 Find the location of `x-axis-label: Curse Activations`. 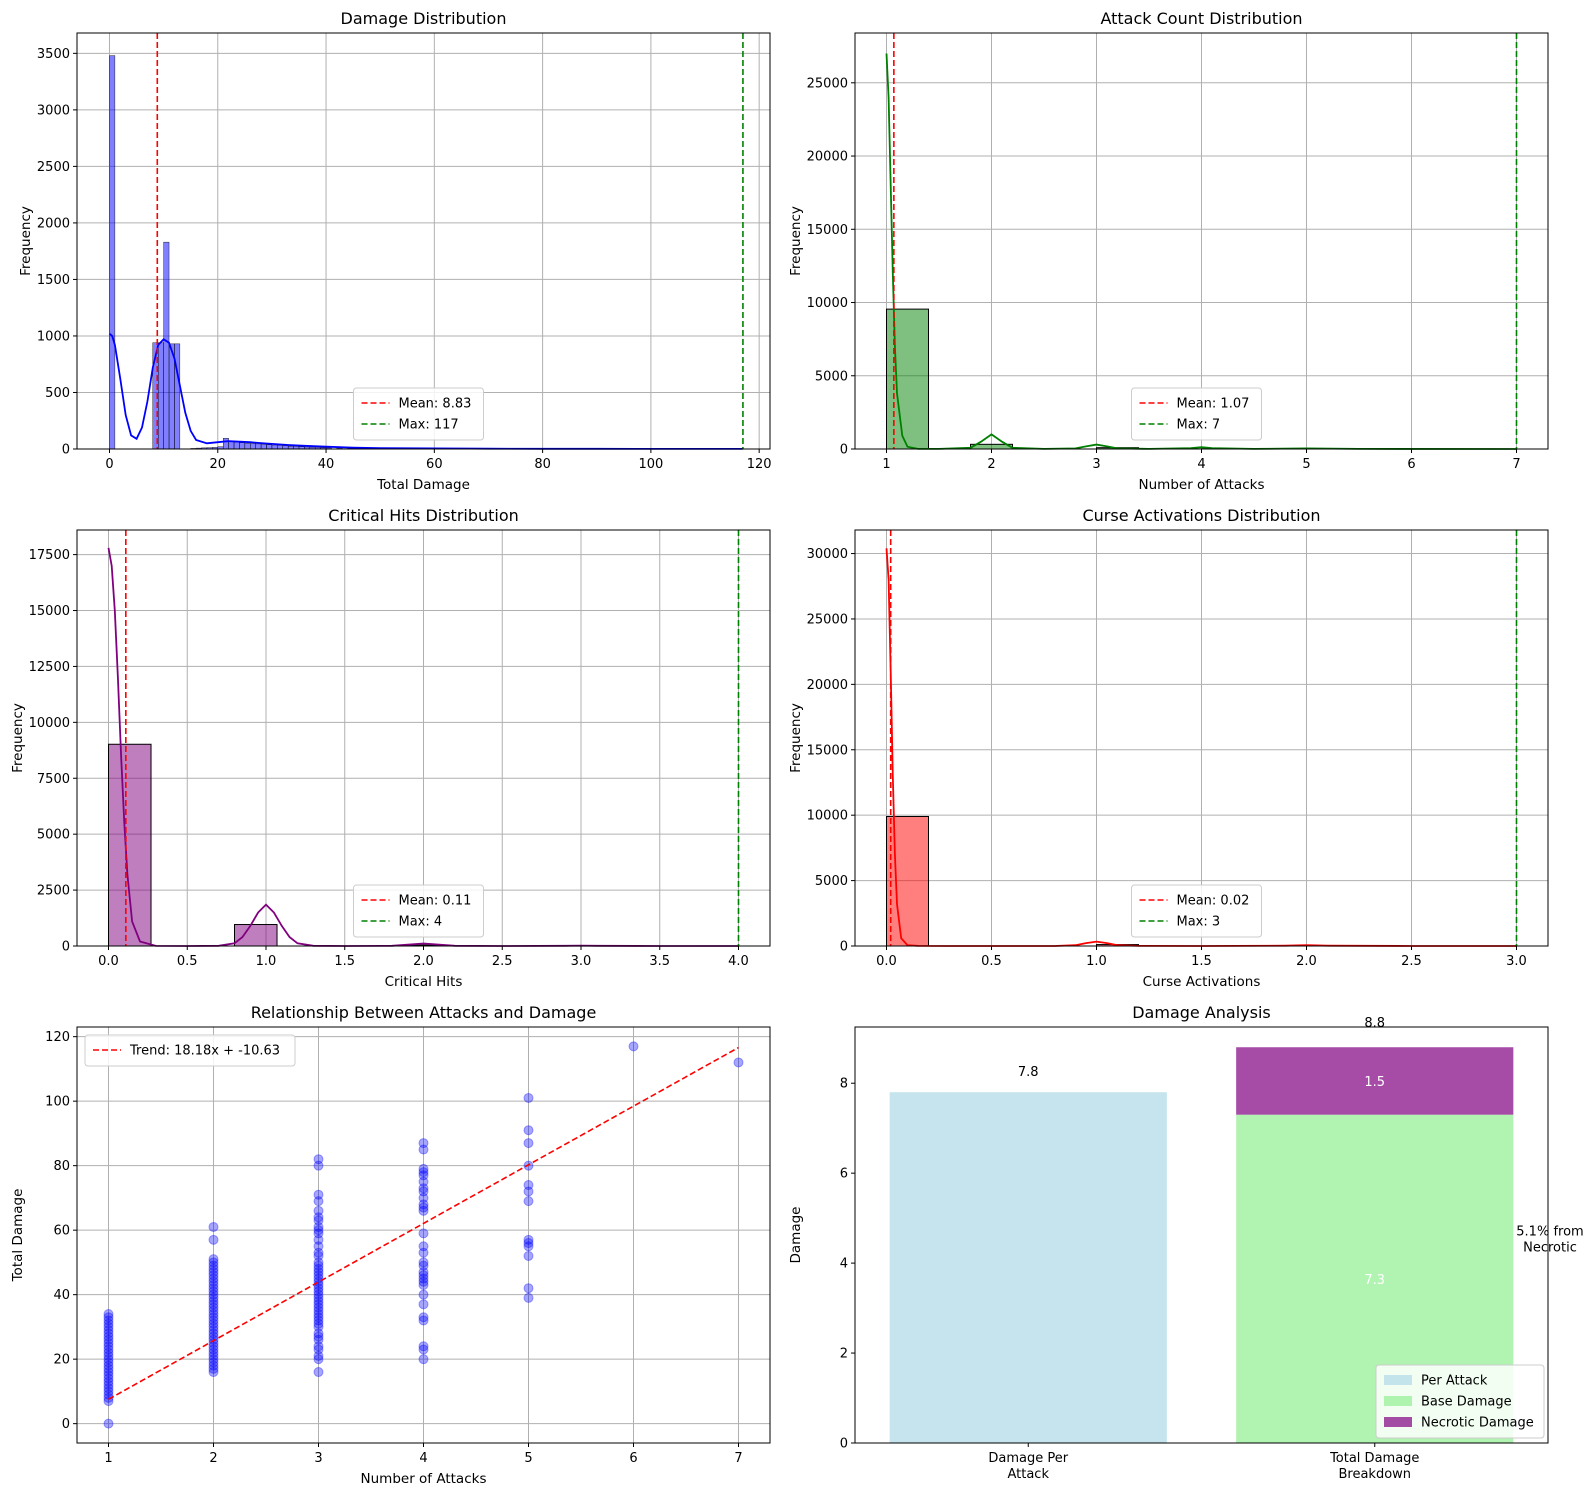

x-axis-label: Curse Activations is located at coordinates (1202, 982).